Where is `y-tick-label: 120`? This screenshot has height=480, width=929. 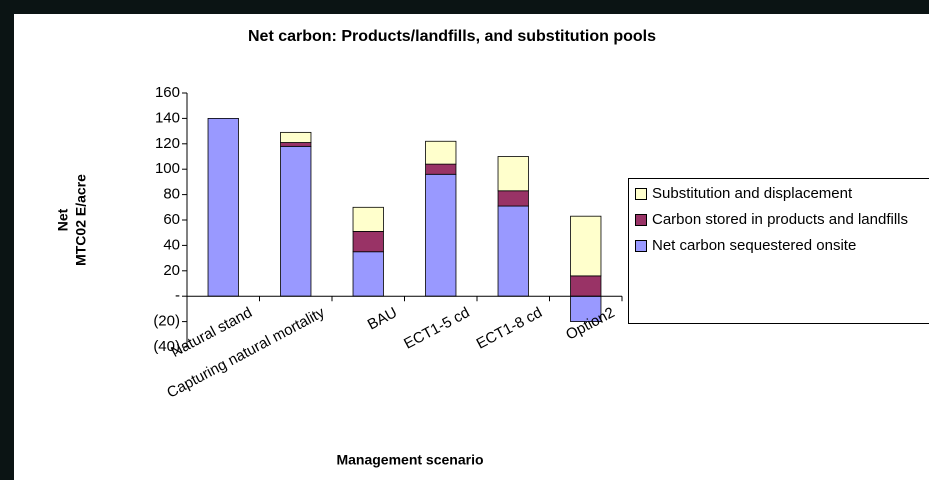
y-tick-label: 120 is located at coordinates (167, 143).